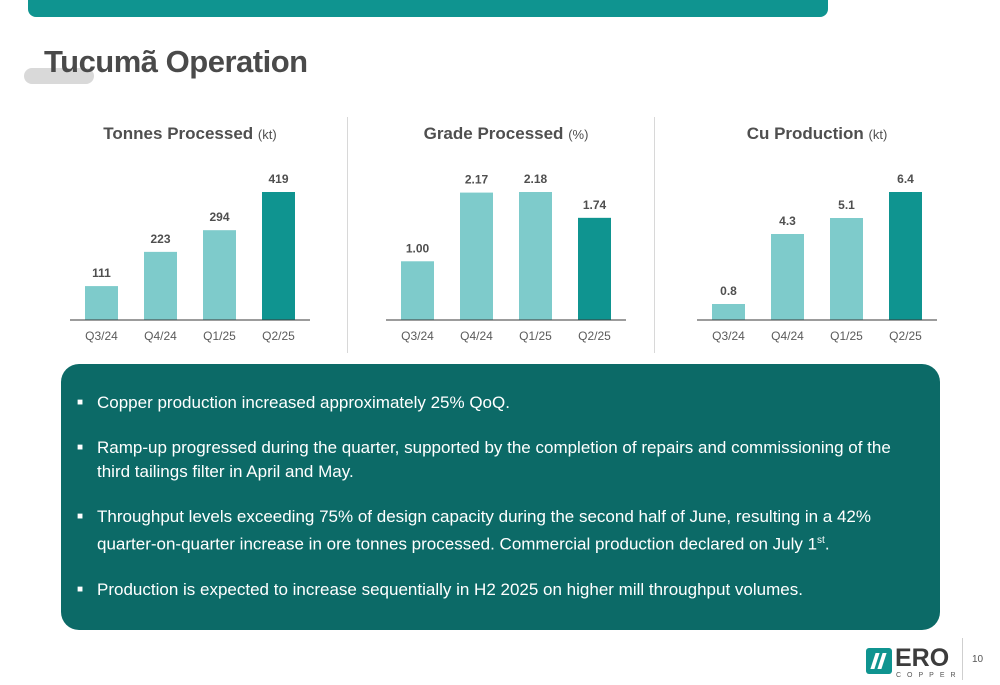 The width and height of the screenshot is (1000, 685). Describe the element at coordinates (905, 179) in the screenshot. I see `data-label: 6.4` at that location.